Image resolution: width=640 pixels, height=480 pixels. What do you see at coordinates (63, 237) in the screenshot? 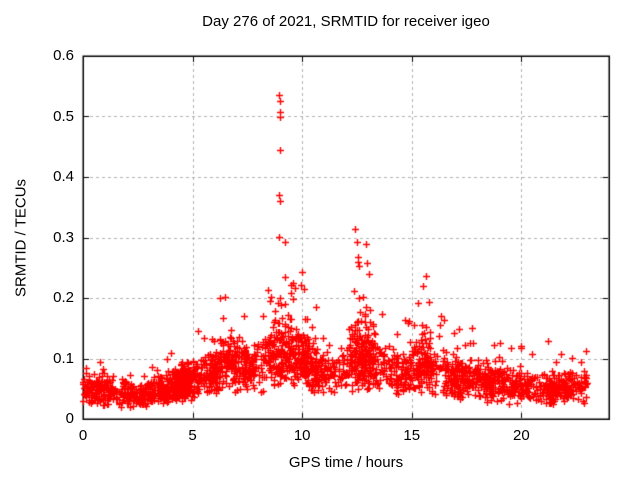
I see `y-tick-label: 0.3` at bounding box center [63, 237].